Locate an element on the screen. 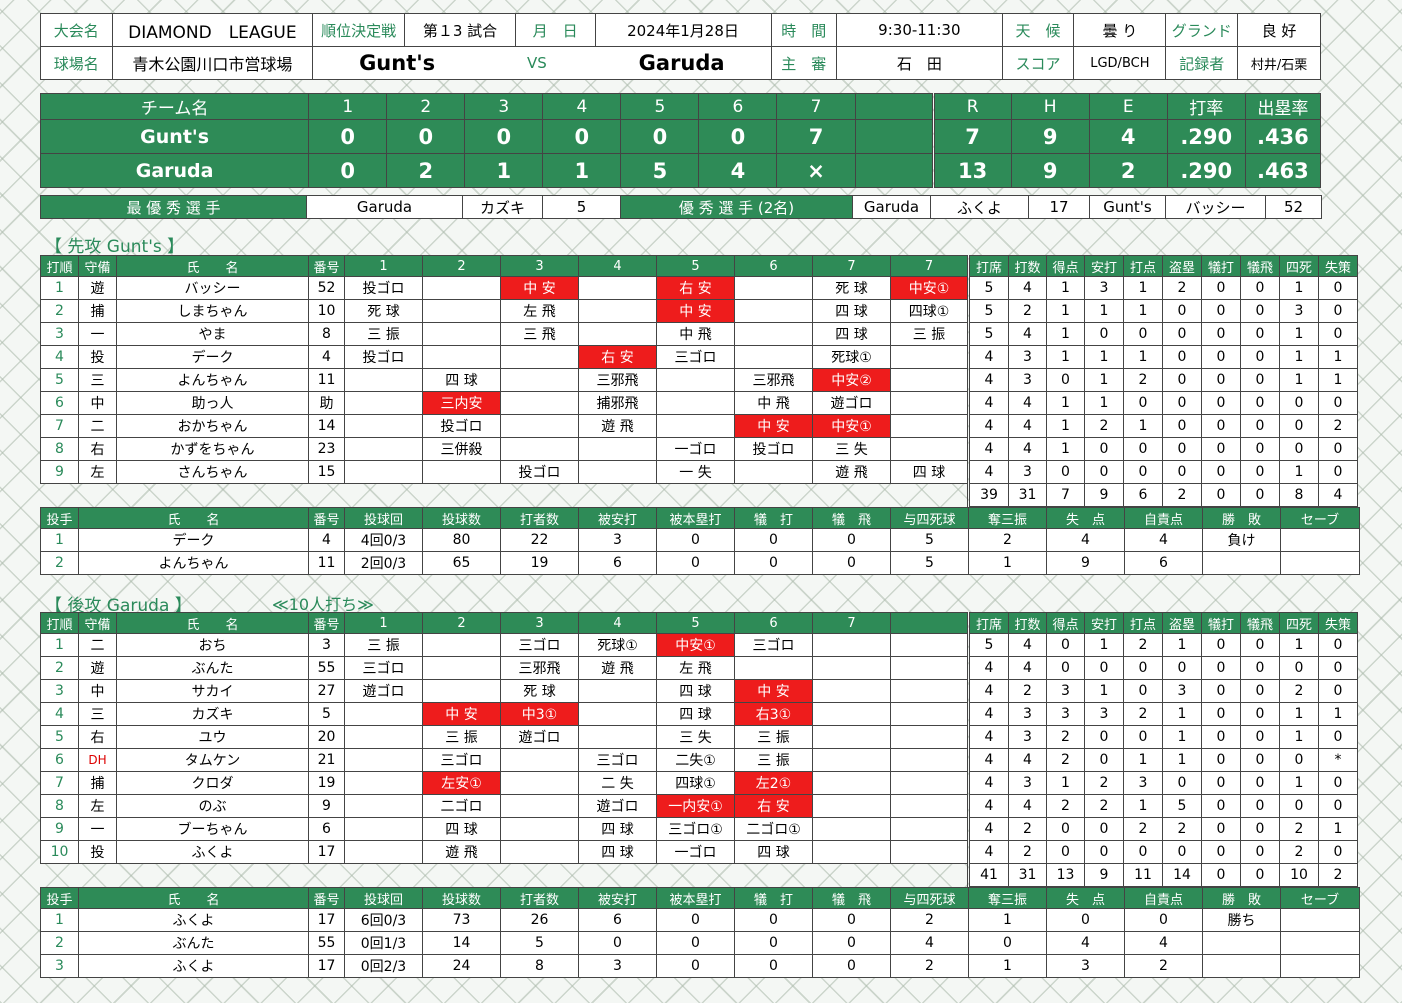  linescore-header: 打率 is located at coordinates (1206, 106).